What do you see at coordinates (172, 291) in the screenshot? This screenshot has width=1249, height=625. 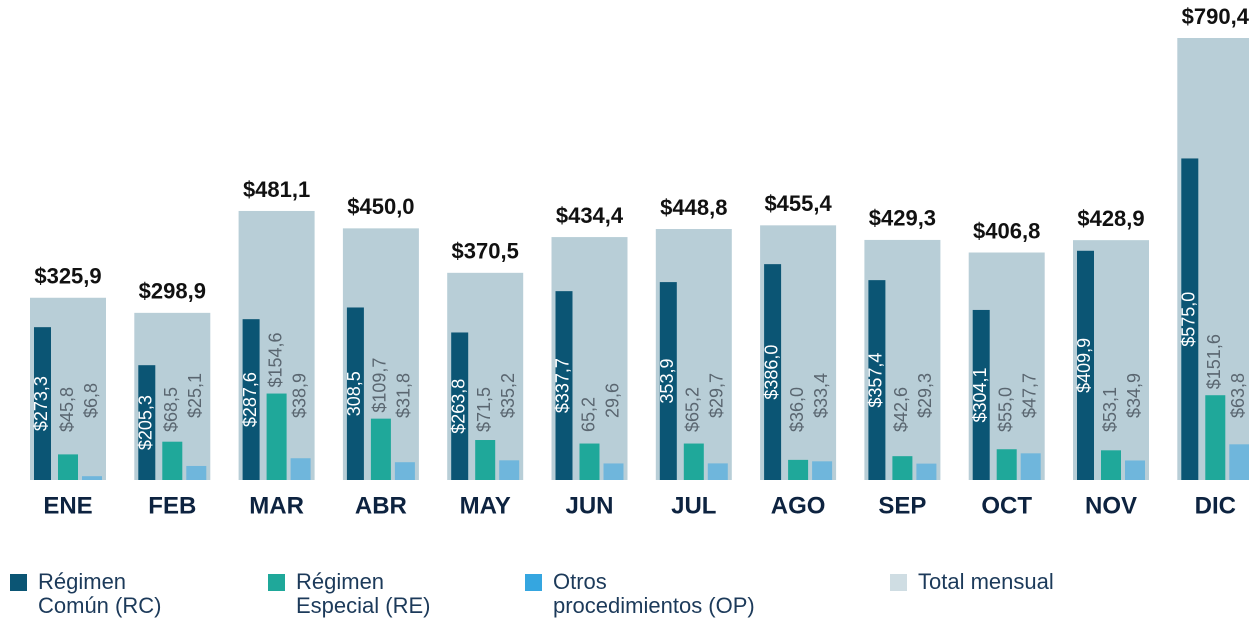 I see `total-label: $298,9` at bounding box center [172, 291].